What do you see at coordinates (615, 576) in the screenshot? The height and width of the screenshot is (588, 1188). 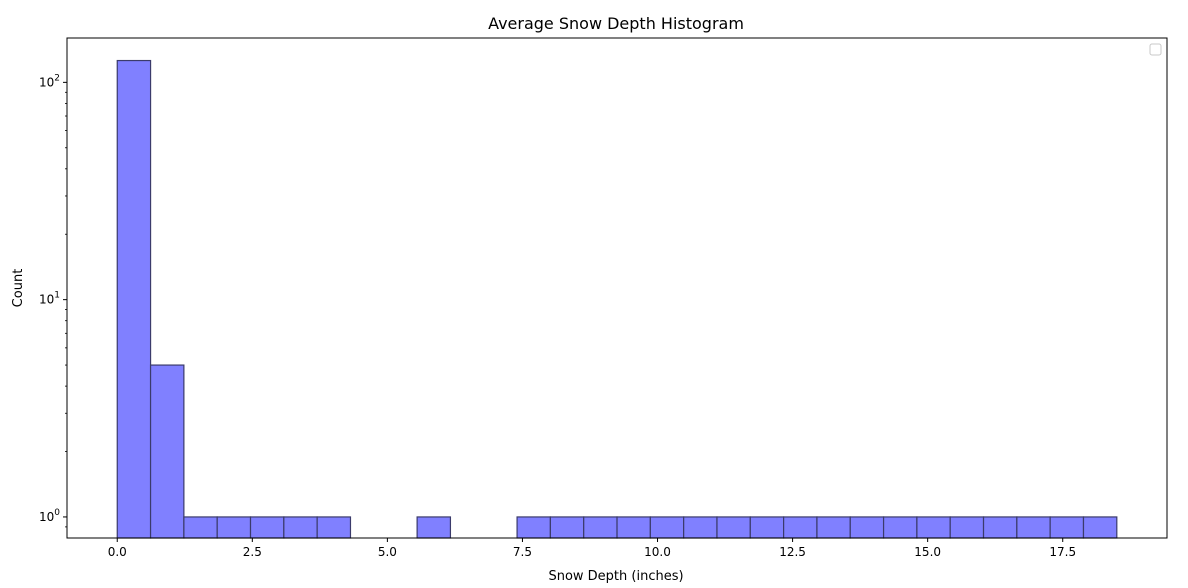 I see `x-axis-label: Snow Depth (inches)` at bounding box center [615, 576].